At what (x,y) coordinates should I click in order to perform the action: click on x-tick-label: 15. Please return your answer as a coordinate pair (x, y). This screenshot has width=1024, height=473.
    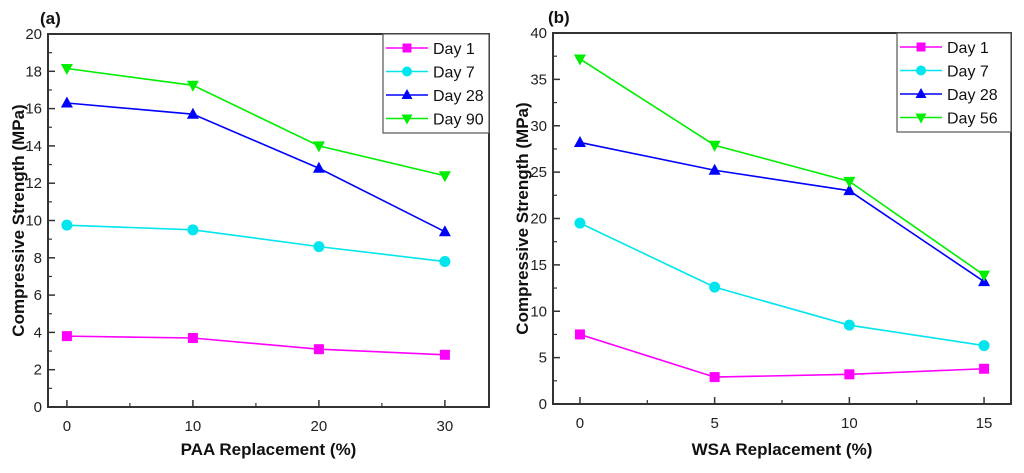
    Looking at the image, I should click on (984, 423).